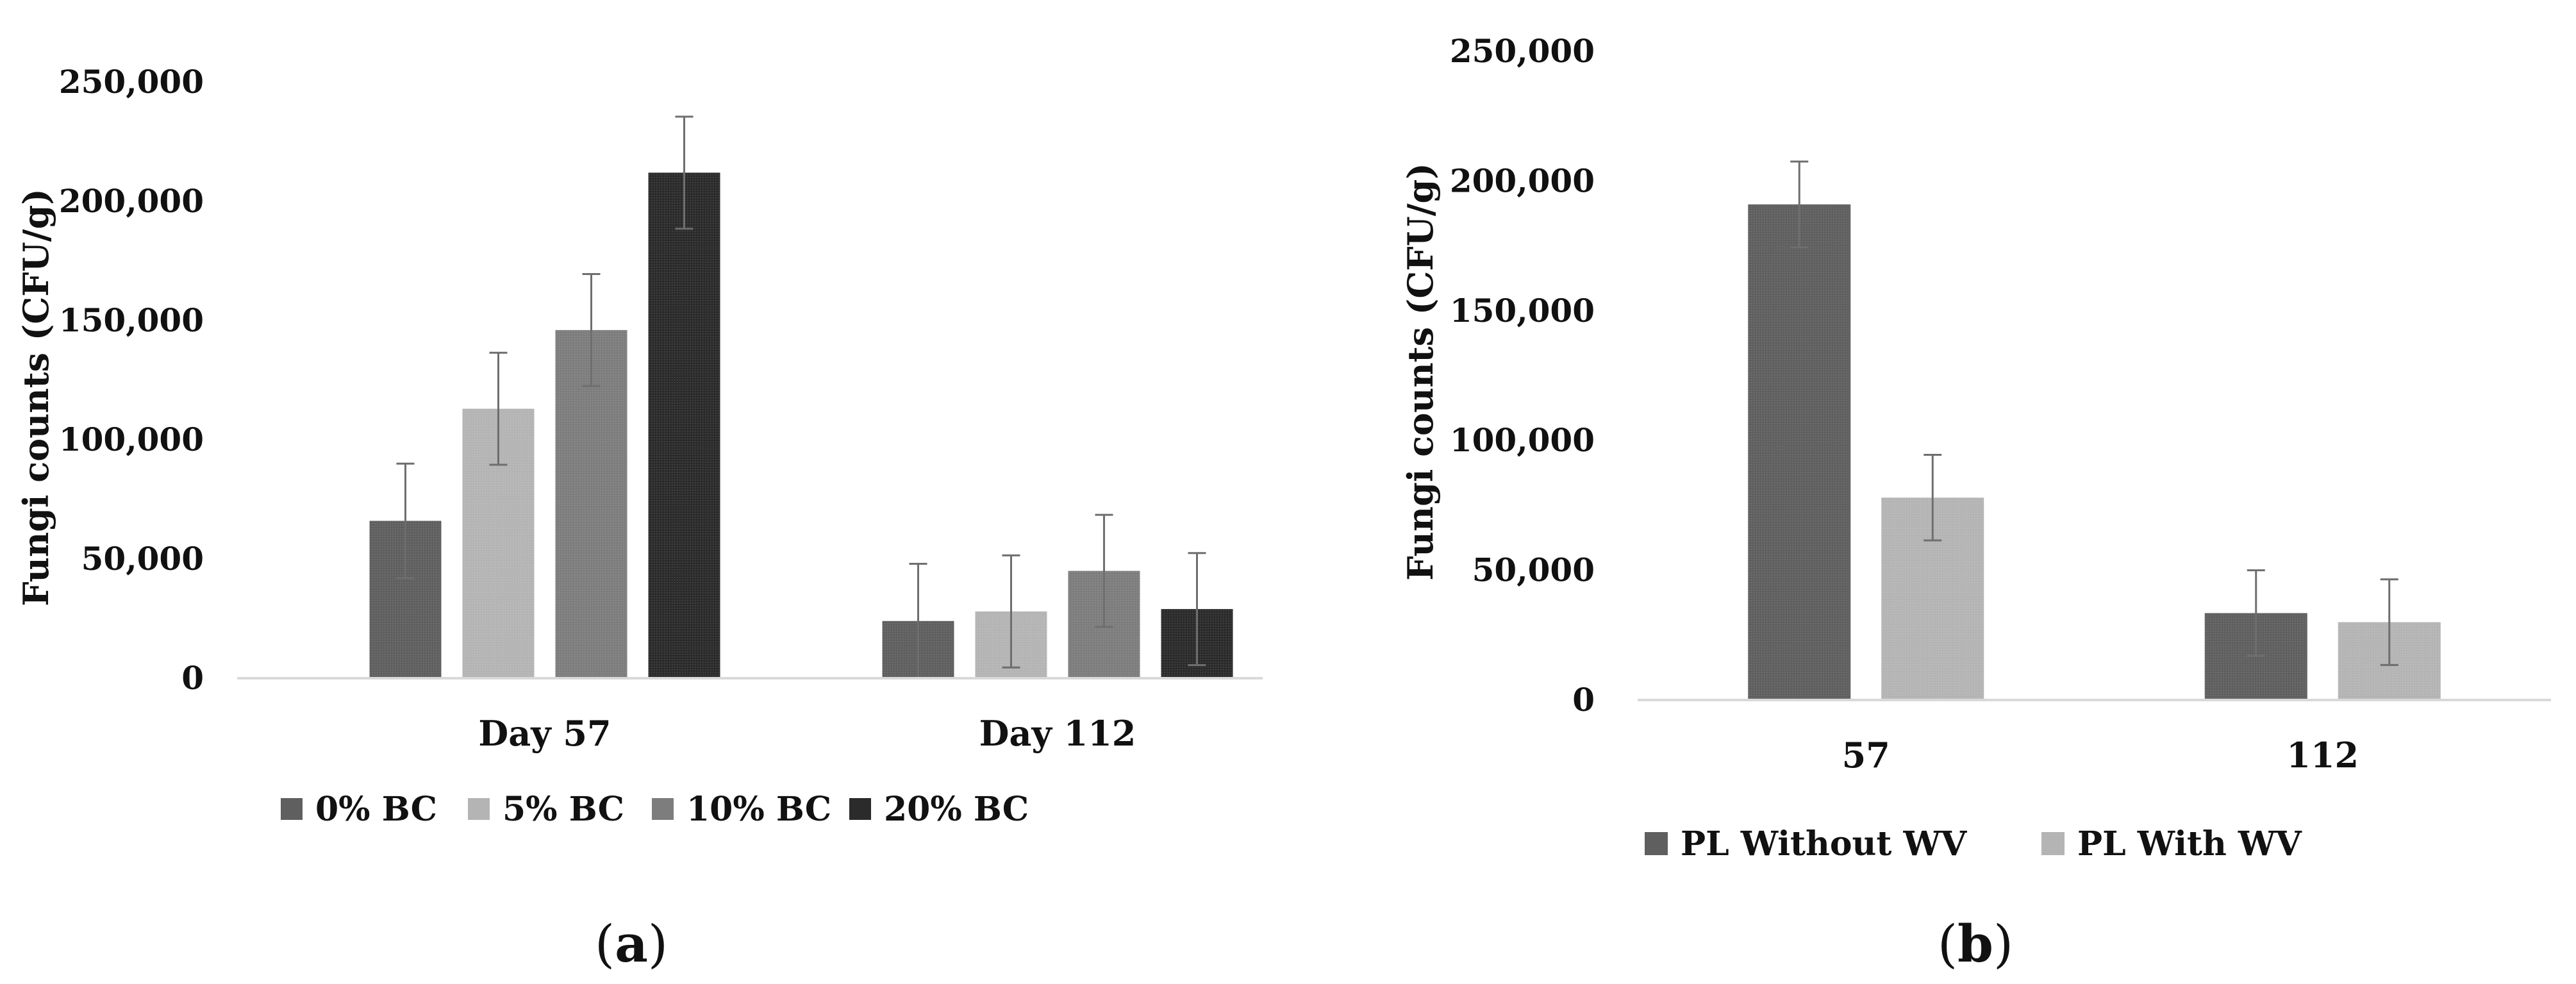 The width and height of the screenshot is (2576, 984). I want to click on chart-b-y-tick-label: 150,000, so click(1522, 310).